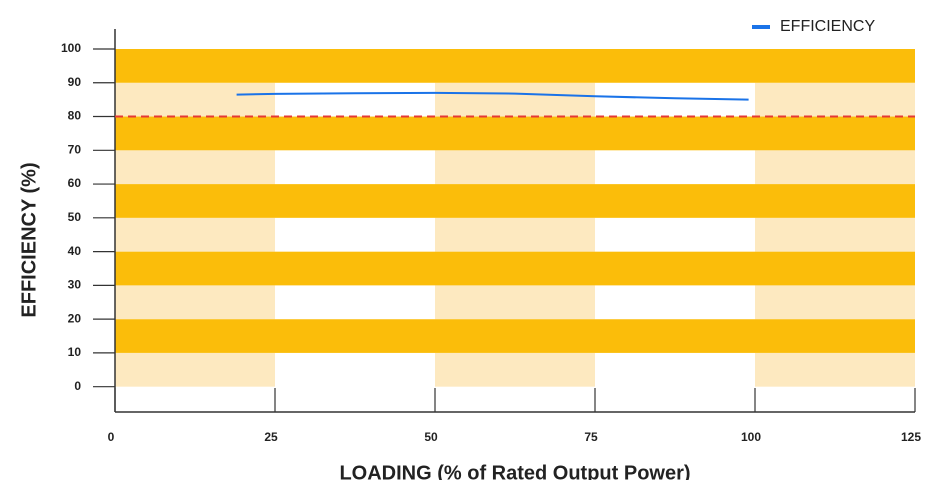 This screenshot has height=480, width=929. What do you see at coordinates (271, 437) in the screenshot?
I see `x-tick-label: 25` at bounding box center [271, 437].